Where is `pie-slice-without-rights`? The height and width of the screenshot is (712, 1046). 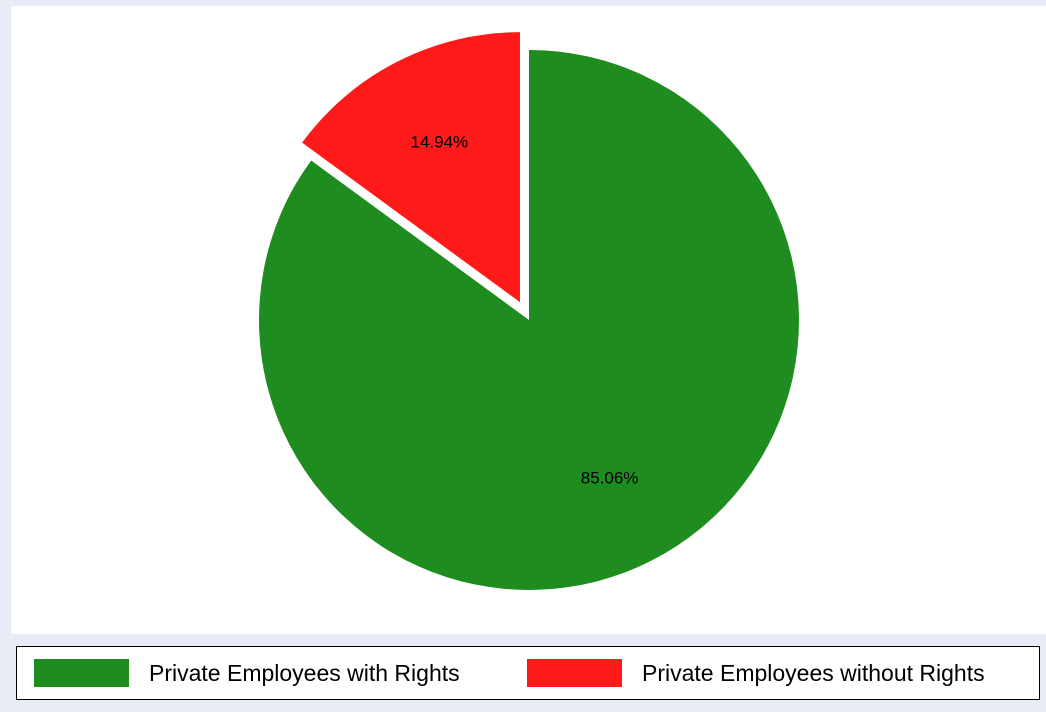
pie-slice-without-rights is located at coordinates (411, 167).